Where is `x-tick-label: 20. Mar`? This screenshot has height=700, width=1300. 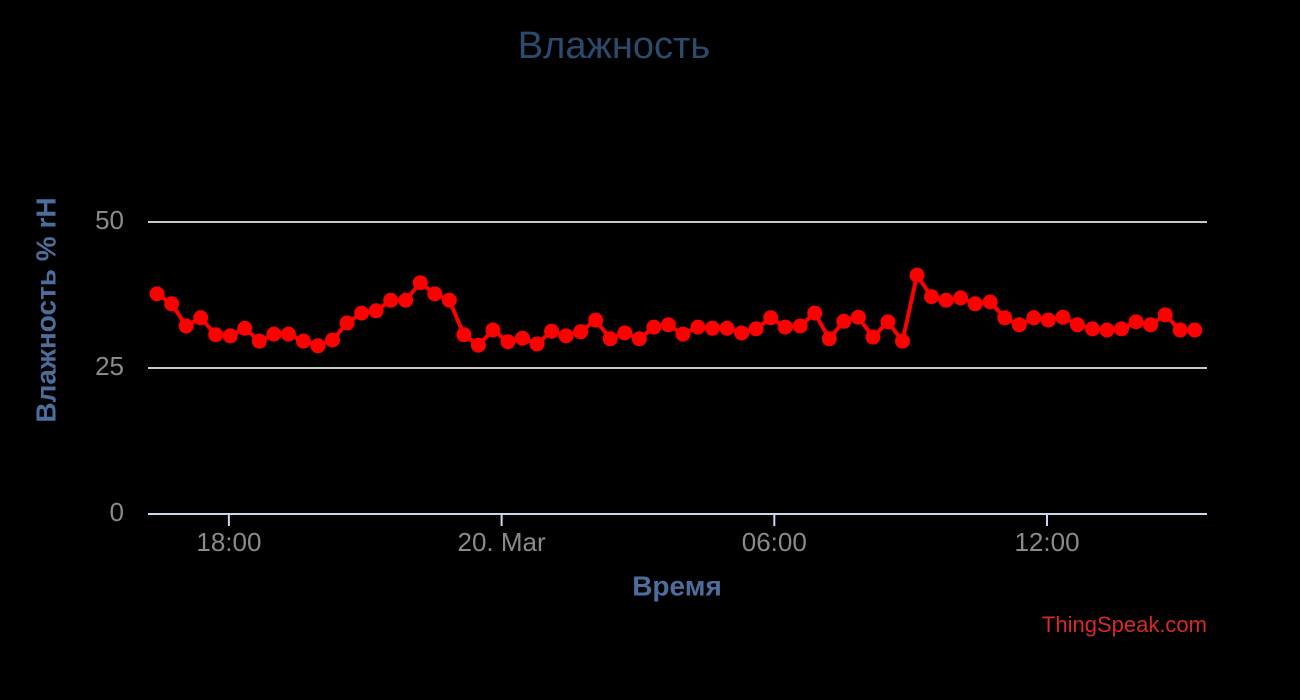 x-tick-label: 20. Mar is located at coordinates (502, 542).